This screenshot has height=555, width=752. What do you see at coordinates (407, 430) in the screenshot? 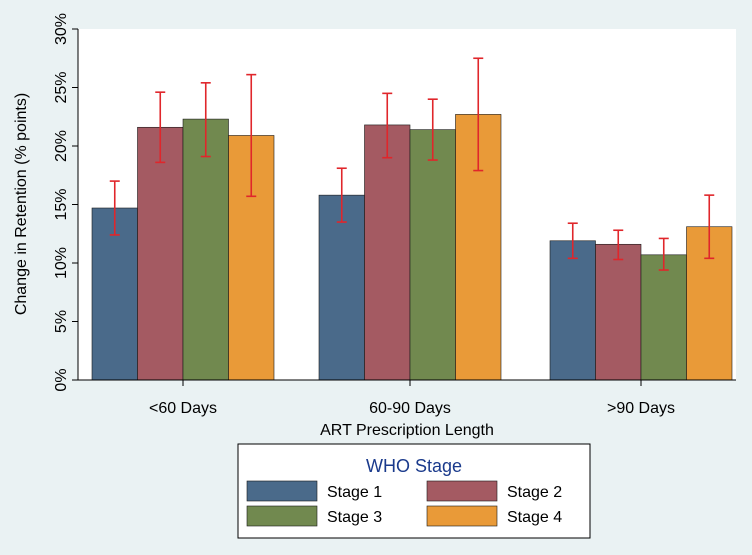
I see `x-axis-title: ART Prescription Length` at bounding box center [407, 430].